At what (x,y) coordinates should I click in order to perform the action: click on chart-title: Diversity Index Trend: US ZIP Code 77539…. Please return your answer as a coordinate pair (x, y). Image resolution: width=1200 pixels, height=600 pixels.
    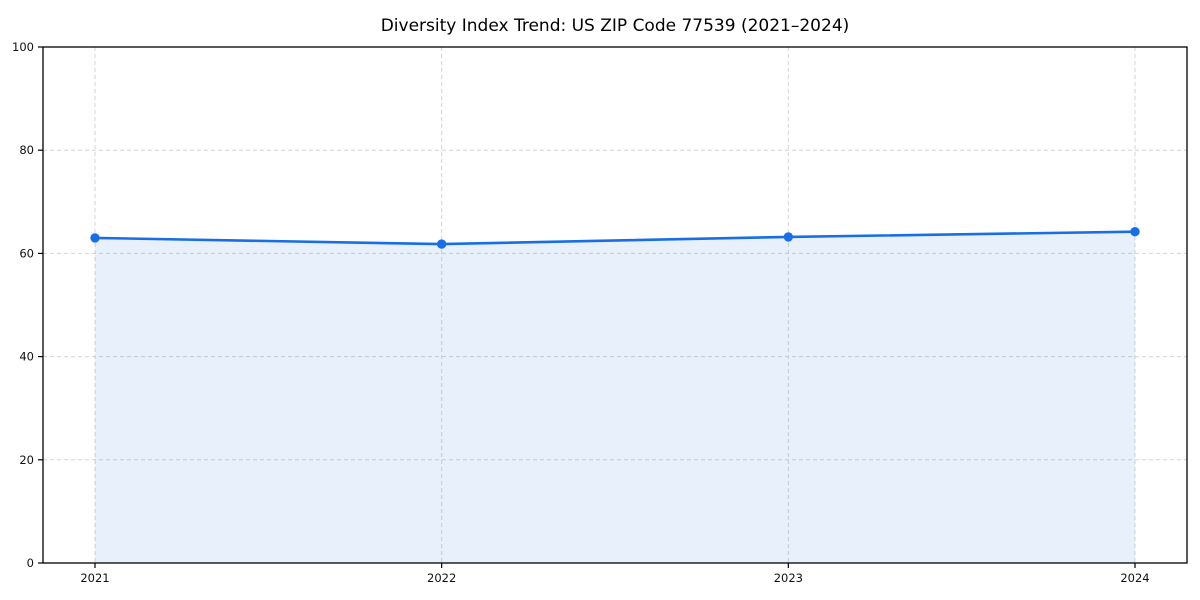
    Looking at the image, I should click on (615, 26).